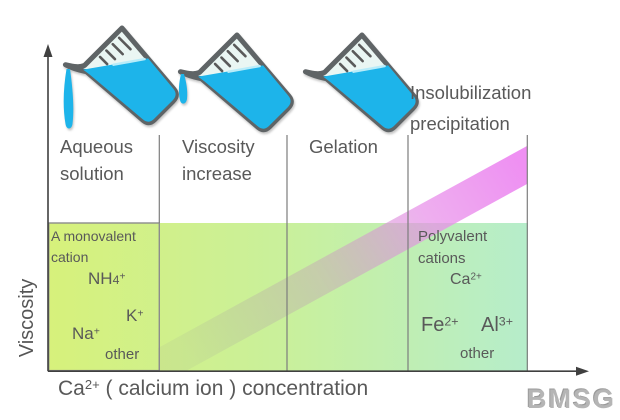 This screenshot has height=420, width=620. I want to click on ion-label-al: Al3+, so click(497, 325).